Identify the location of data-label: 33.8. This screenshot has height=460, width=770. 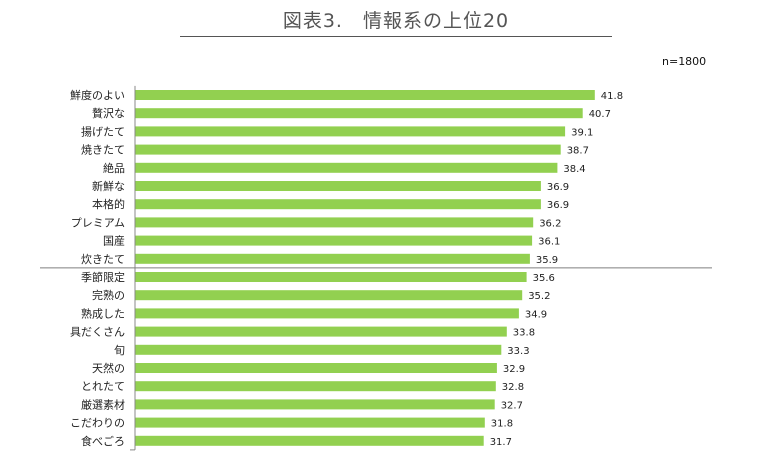
(524, 333).